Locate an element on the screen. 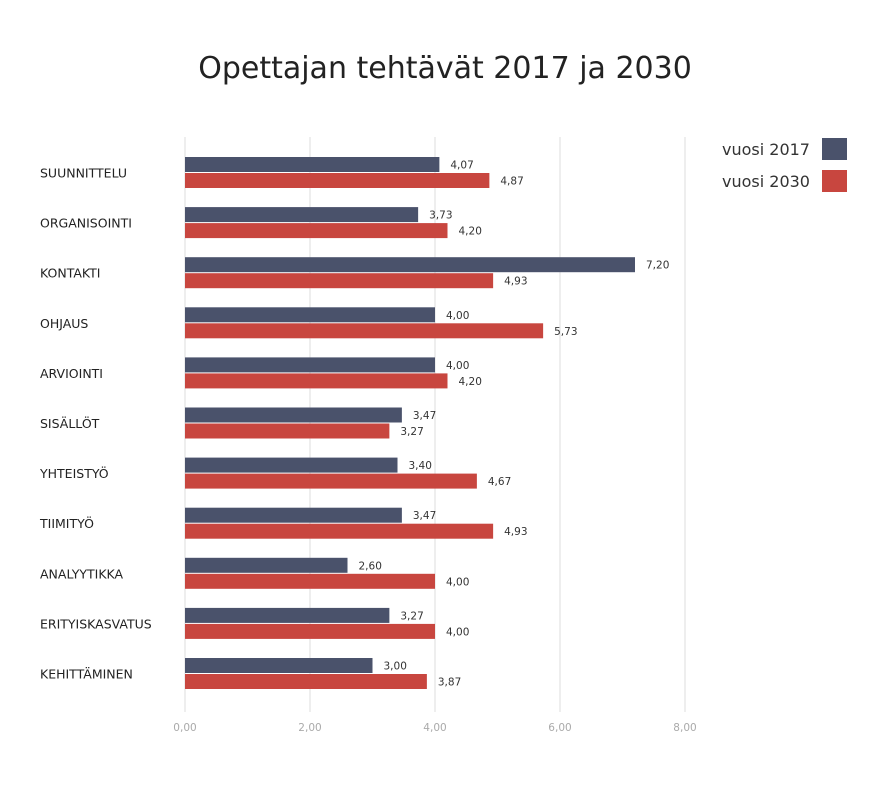 Image resolution: width=892 pixels, height=797 pixels. x-tick-label: 4,00 is located at coordinates (434, 728).